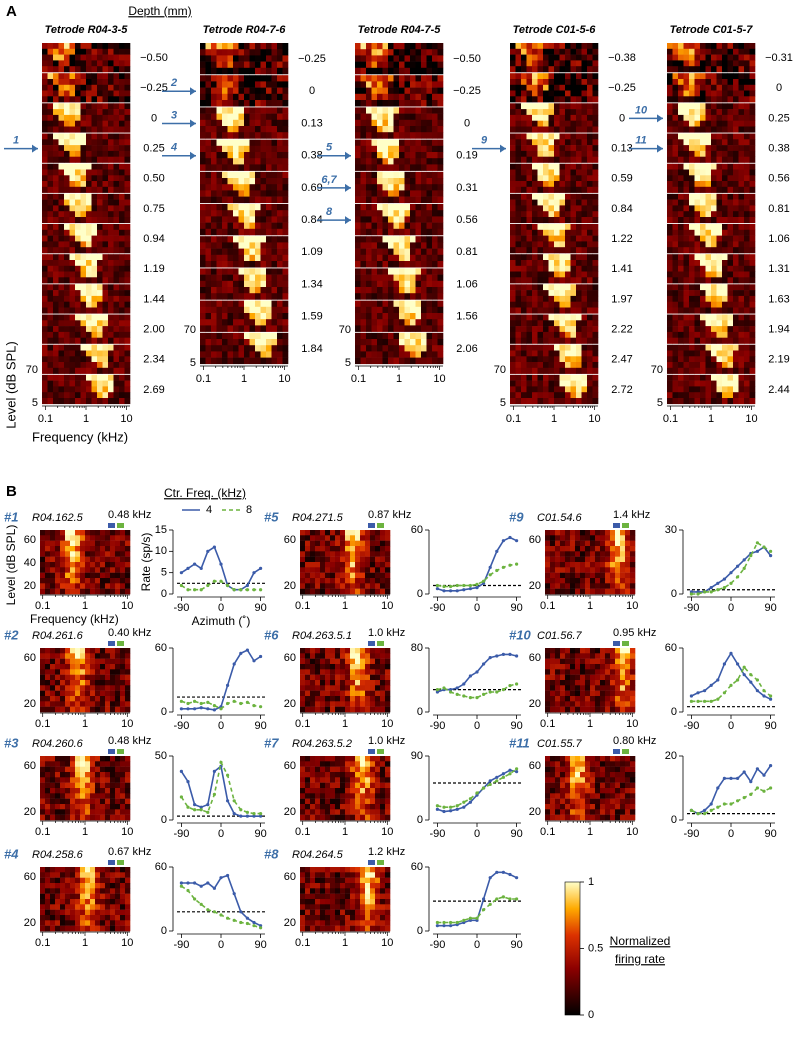 The width and height of the screenshot is (800, 1045). Describe the element at coordinates (572, 948) in the screenshot. I see `colorbar` at that location.